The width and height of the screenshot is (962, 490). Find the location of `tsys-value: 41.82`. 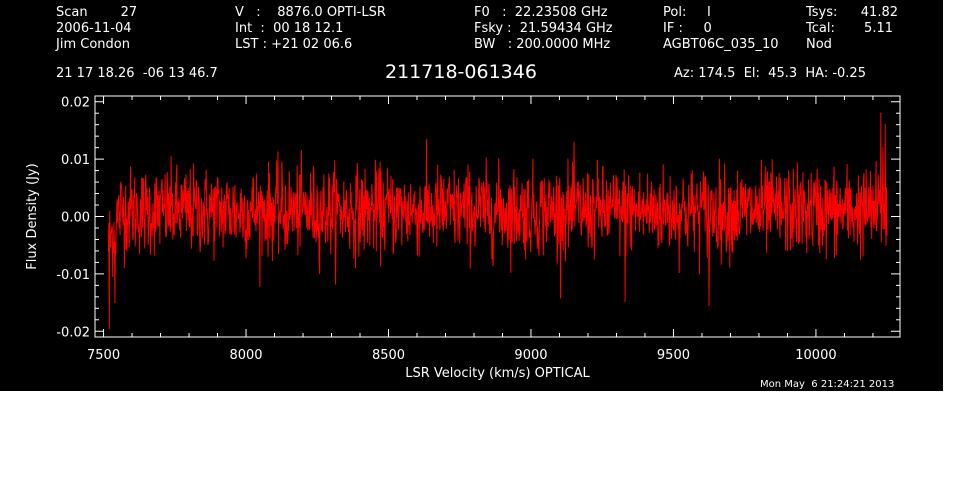

tsys-value: 41.82 is located at coordinates (879, 12).